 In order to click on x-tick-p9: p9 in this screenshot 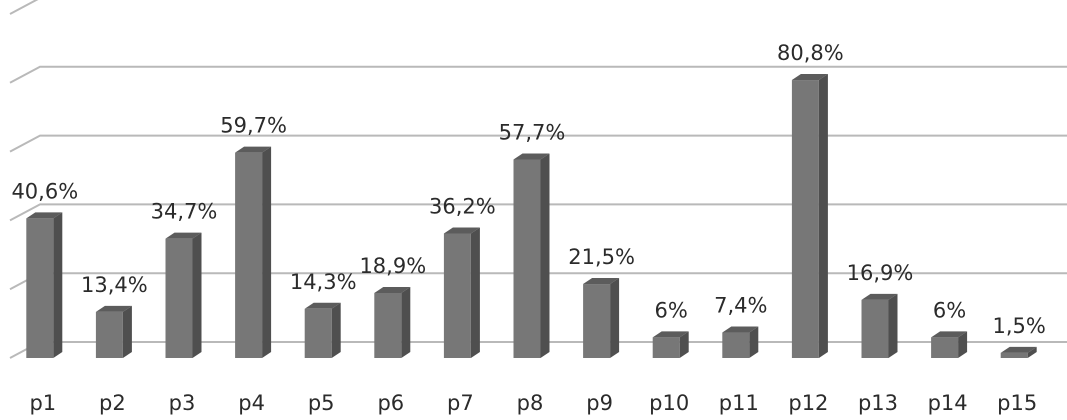, I will do `click(599, 403)`.